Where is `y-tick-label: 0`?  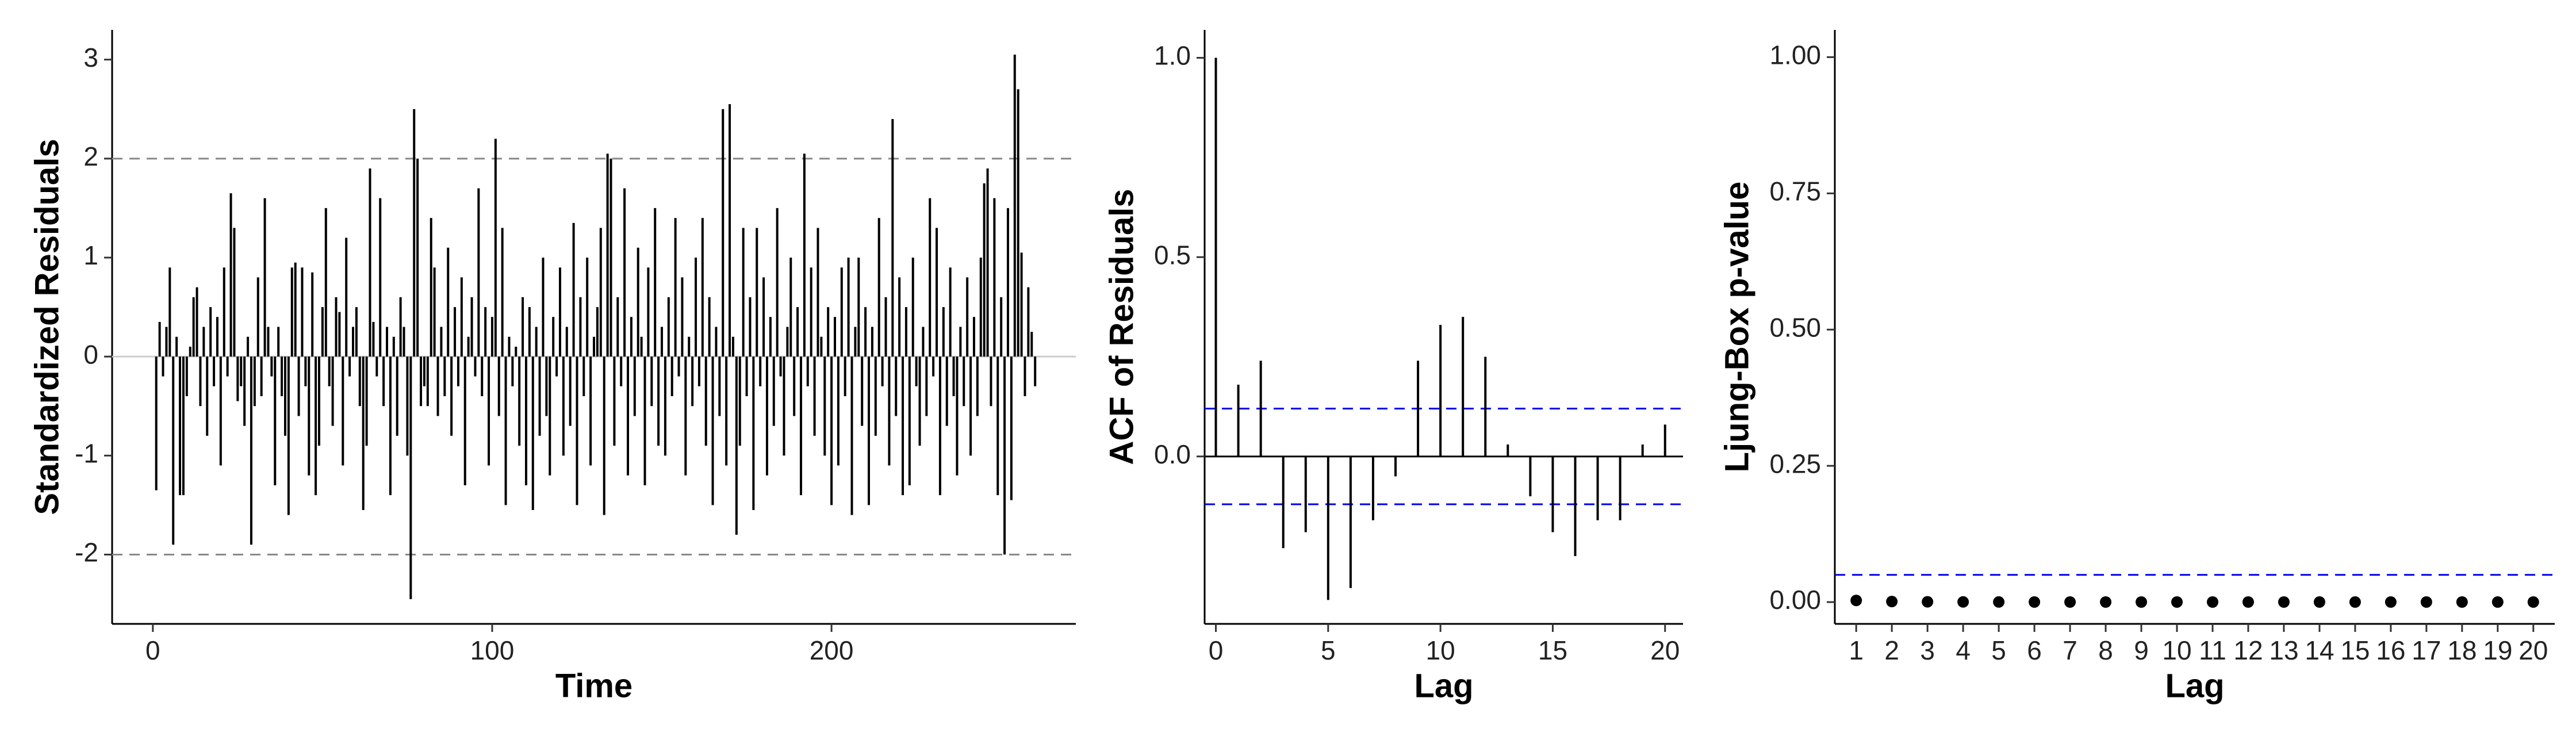 y-tick-label: 0 is located at coordinates (90, 354).